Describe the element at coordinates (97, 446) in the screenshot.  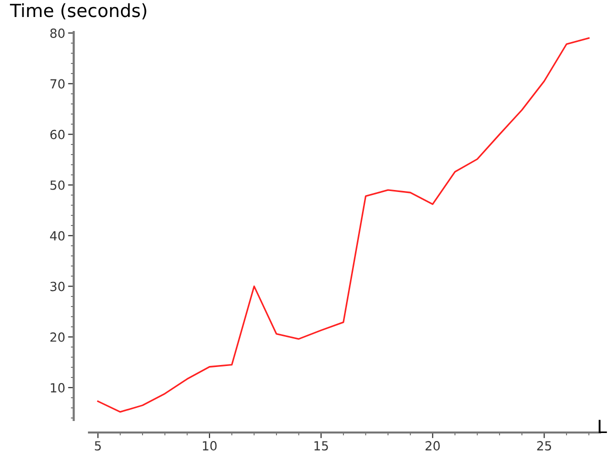
I see `x-tick-label: 5` at that location.